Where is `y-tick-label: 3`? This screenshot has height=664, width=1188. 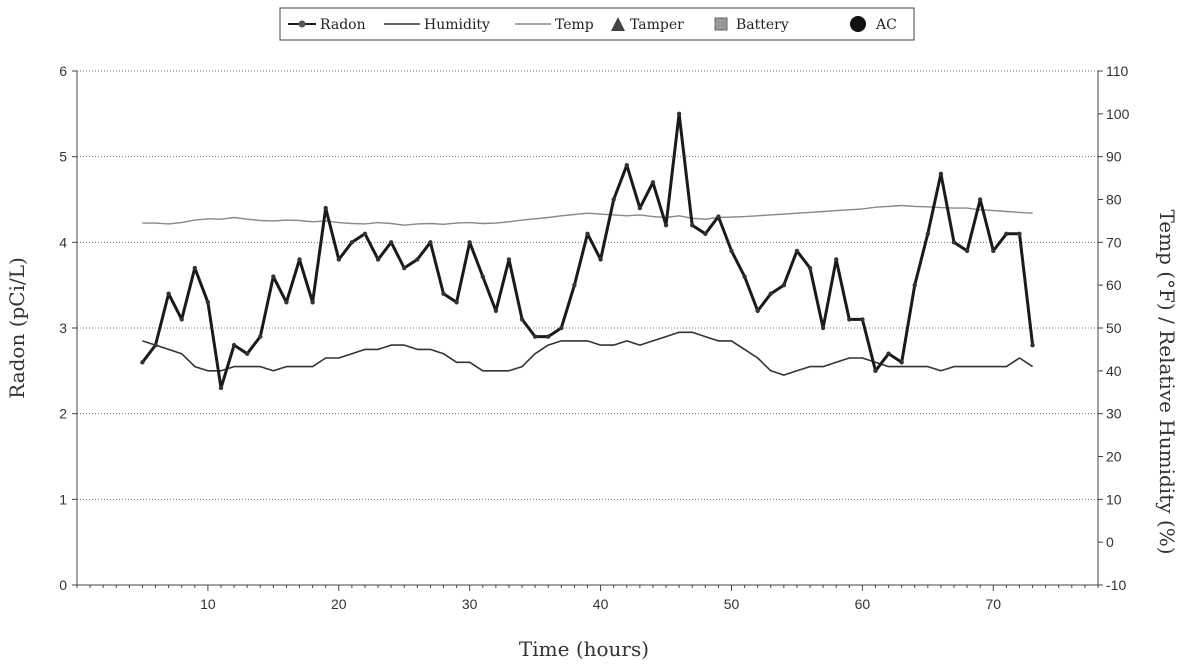
y-tick-label: 3 is located at coordinates (63, 328).